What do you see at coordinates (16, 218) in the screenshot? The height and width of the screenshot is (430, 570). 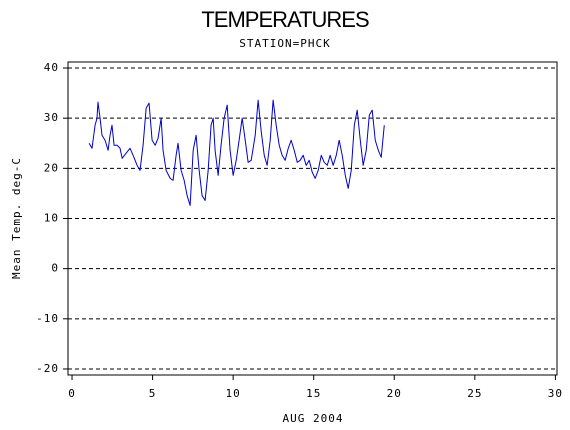 I see `y-axis-label: Mean Temp. deg-C` at bounding box center [16, 218].